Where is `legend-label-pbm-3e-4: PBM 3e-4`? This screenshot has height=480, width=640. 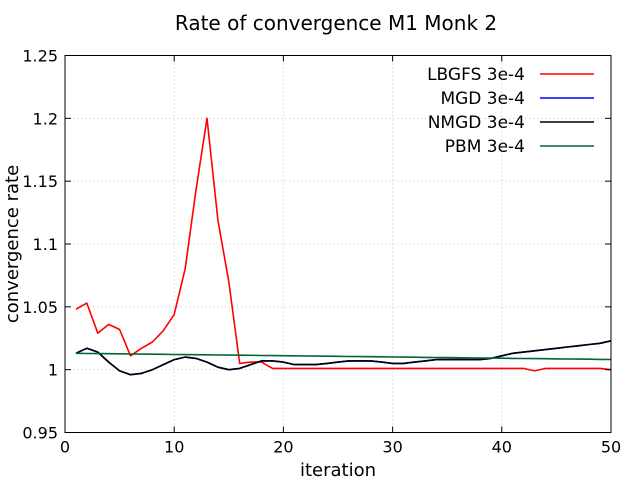 legend-label-pbm-3e-4: PBM 3e-4 is located at coordinates (485, 147).